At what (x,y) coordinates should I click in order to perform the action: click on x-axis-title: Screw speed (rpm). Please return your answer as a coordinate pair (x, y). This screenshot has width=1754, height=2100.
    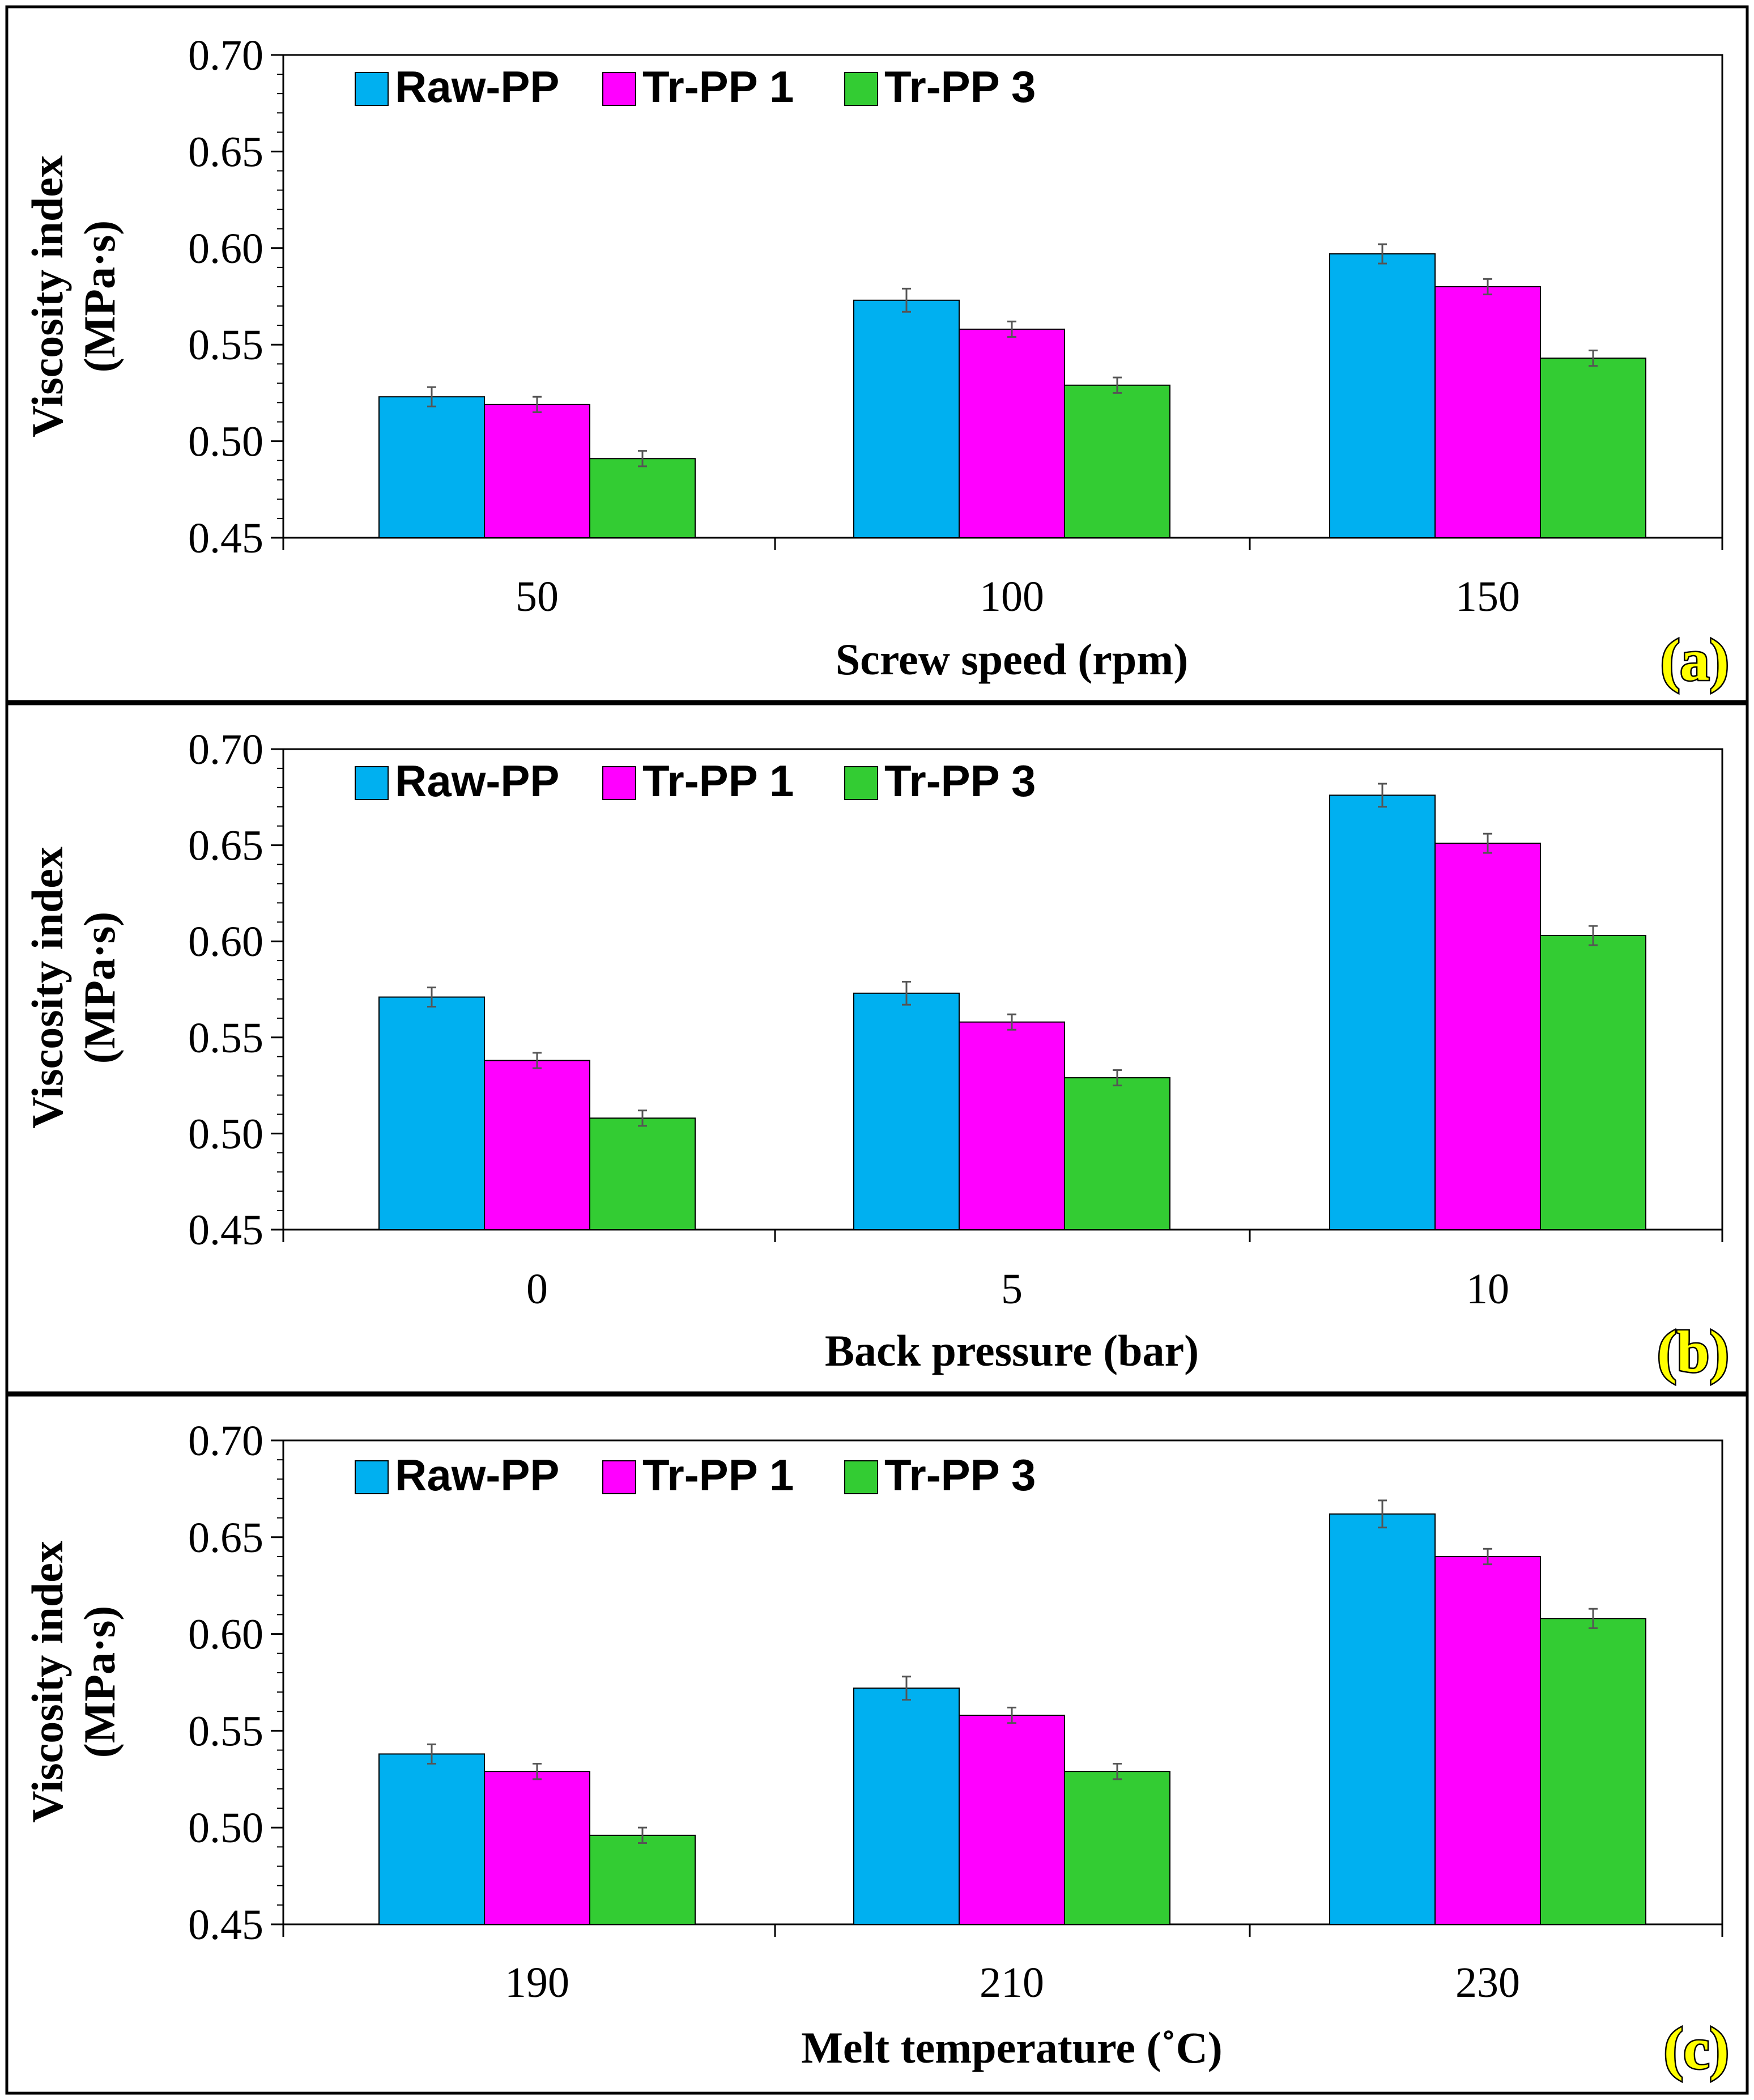
    Looking at the image, I should click on (1012, 659).